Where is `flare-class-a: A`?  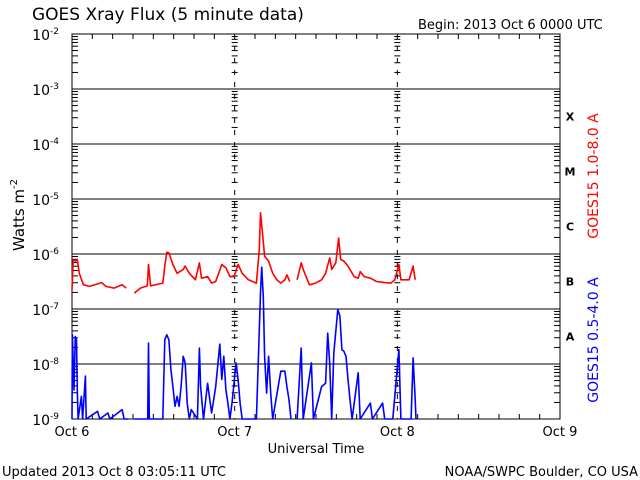
flare-class-a: A is located at coordinates (570, 337).